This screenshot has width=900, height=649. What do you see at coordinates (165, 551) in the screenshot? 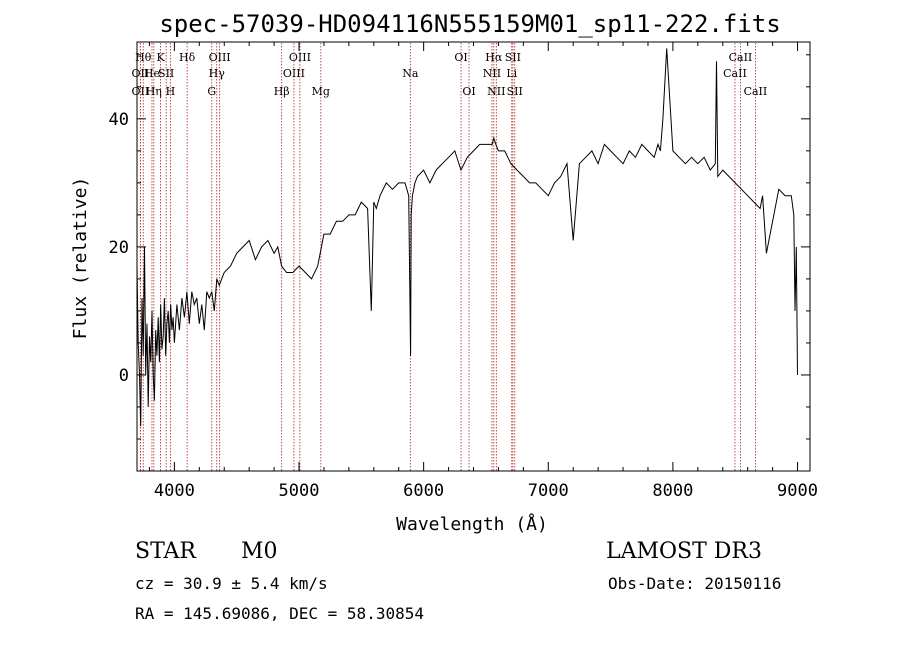
I see `object-class: STAR` at bounding box center [165, 551].